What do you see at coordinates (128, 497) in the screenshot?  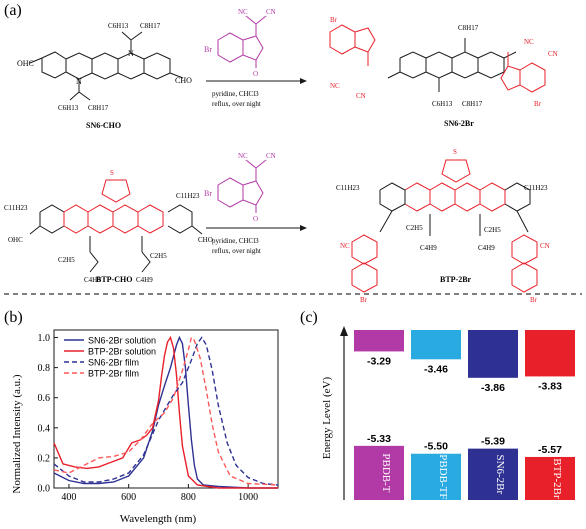 I see `x-tick-label: 600` at bounding box center [128, 497].